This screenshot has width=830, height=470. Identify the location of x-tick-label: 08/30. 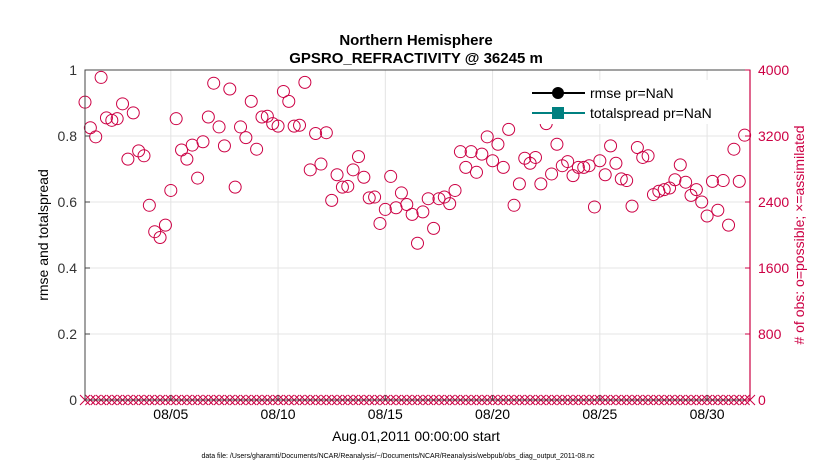
(707, 414).